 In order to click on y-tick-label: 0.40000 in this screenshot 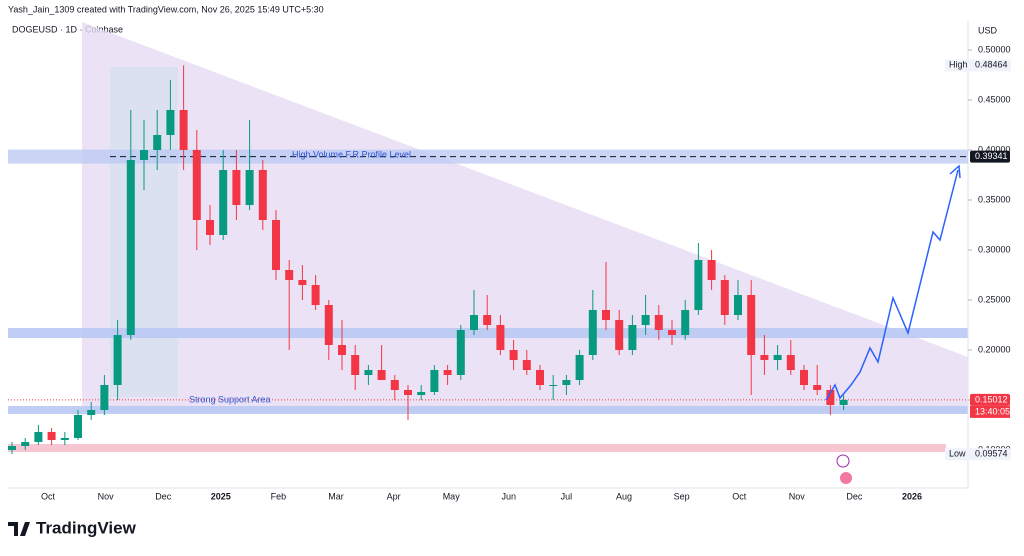, I will do `click(994, 149)`.